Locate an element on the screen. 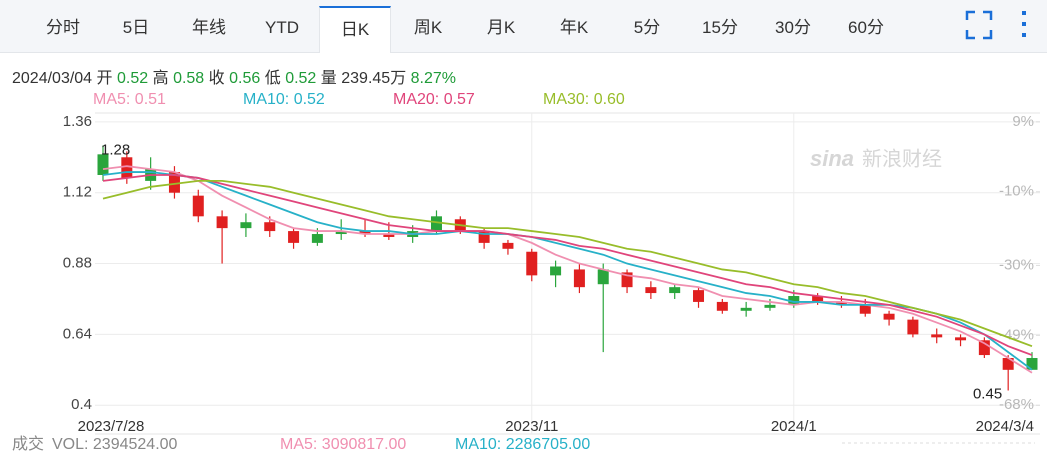  volume-text: MA10: 2286705.00 is located at coordinates (522, 444).